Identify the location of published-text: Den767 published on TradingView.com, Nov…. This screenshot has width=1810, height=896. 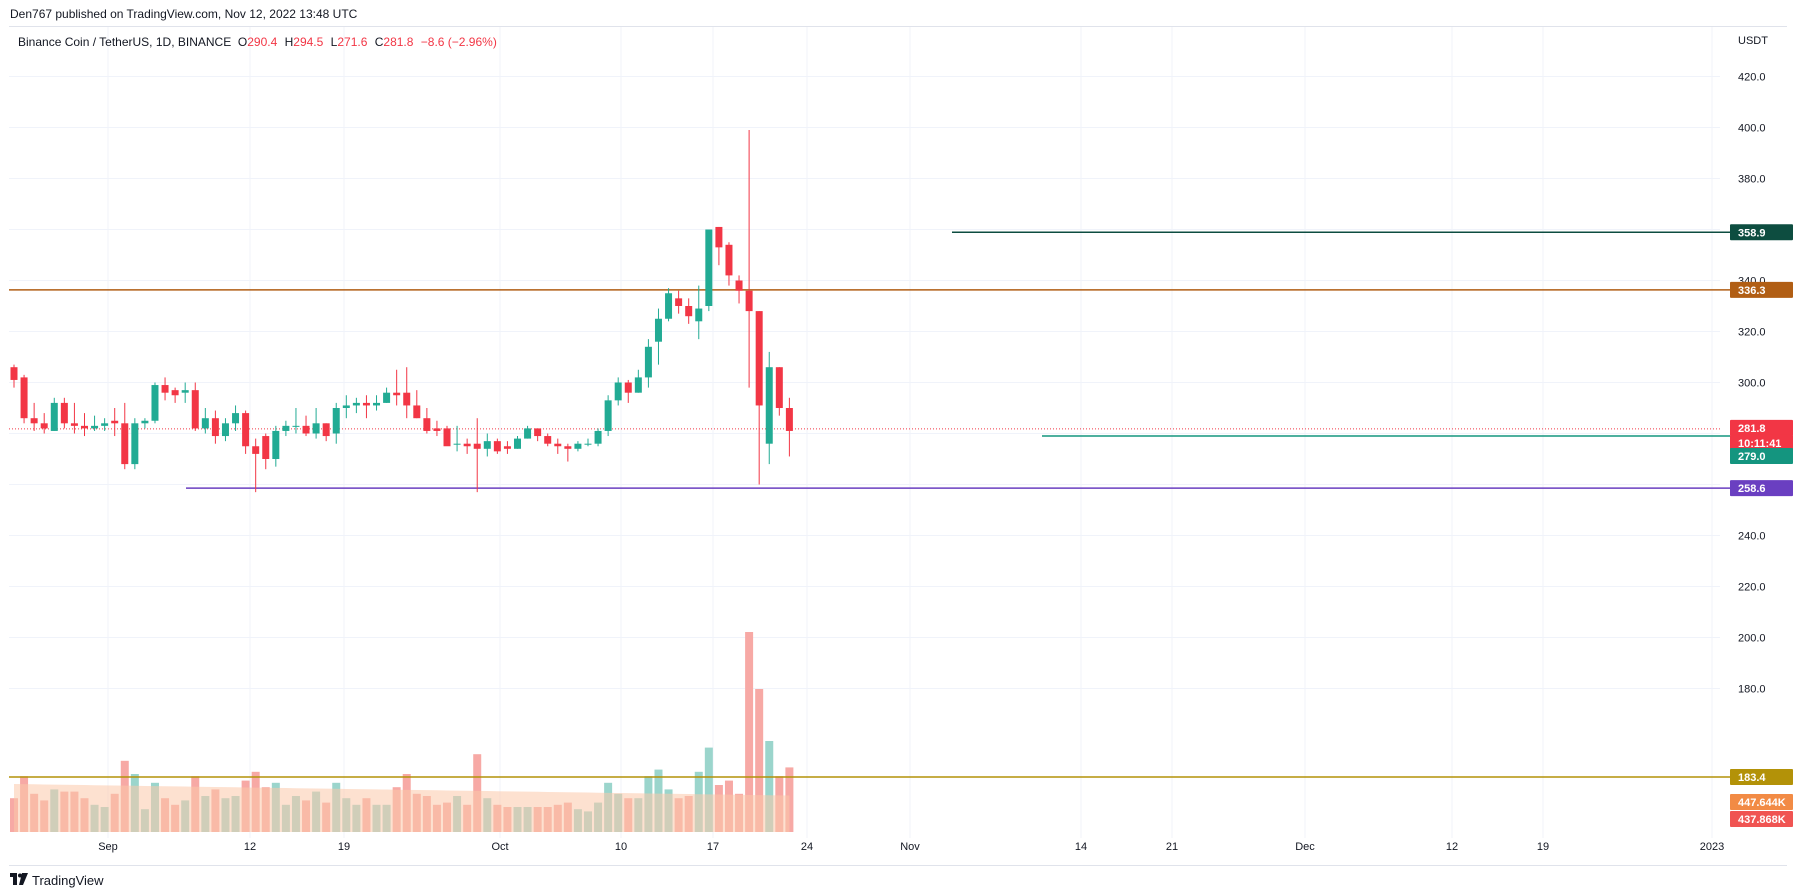
(184, 14).